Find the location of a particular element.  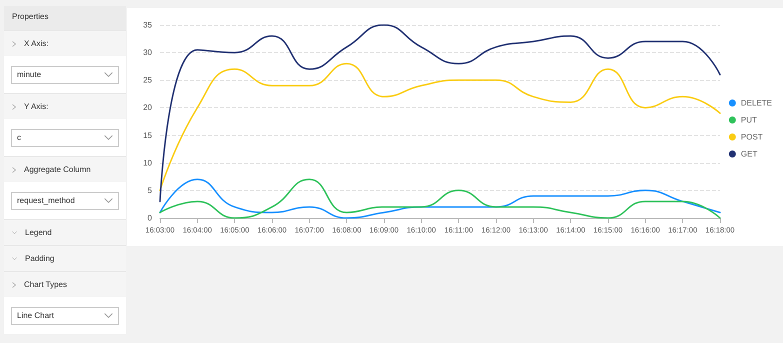

text: Padding is located at coordinates (39, 258).